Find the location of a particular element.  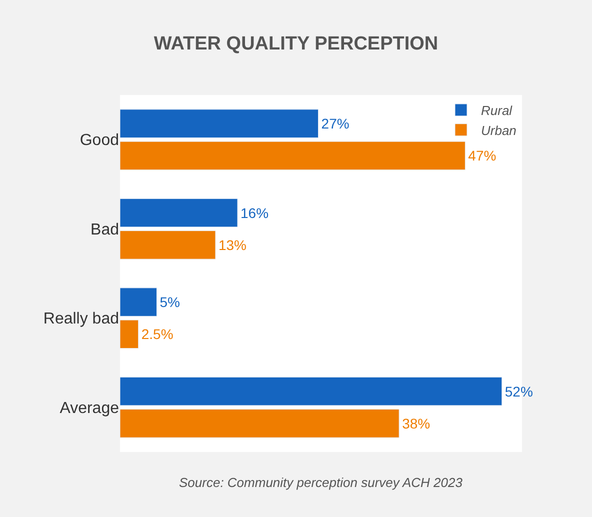

data-label: 52% is located at coordinates (518, 391).